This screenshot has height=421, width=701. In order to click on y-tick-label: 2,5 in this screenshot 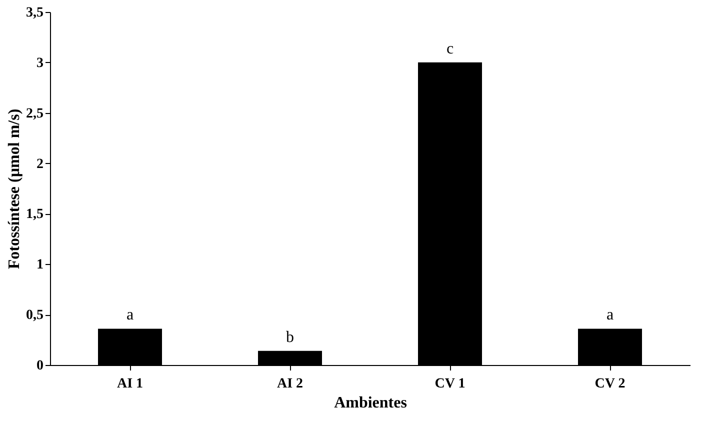, I will do `click(35, 114)`.